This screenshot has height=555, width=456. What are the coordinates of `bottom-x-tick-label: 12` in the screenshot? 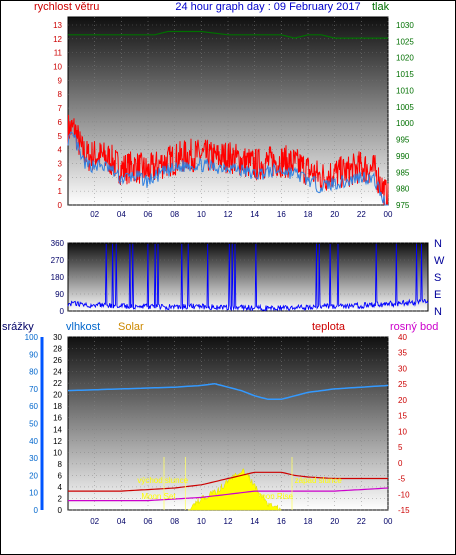 It's located at (228, 521).